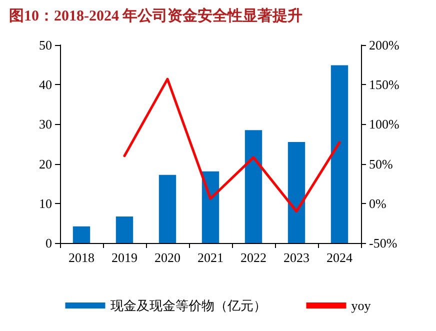 This screenshot has width=436, height=331. What do you see at coordinates (45, 203) in the screenshot?
I see `y-tick-label: 10` at bounding box center [45, 203].